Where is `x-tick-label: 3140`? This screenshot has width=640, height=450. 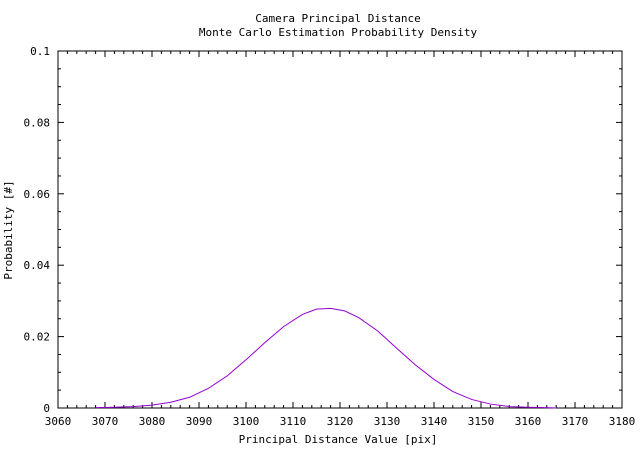 x-tick-label: 3140 is located at coordinates (434, 421).